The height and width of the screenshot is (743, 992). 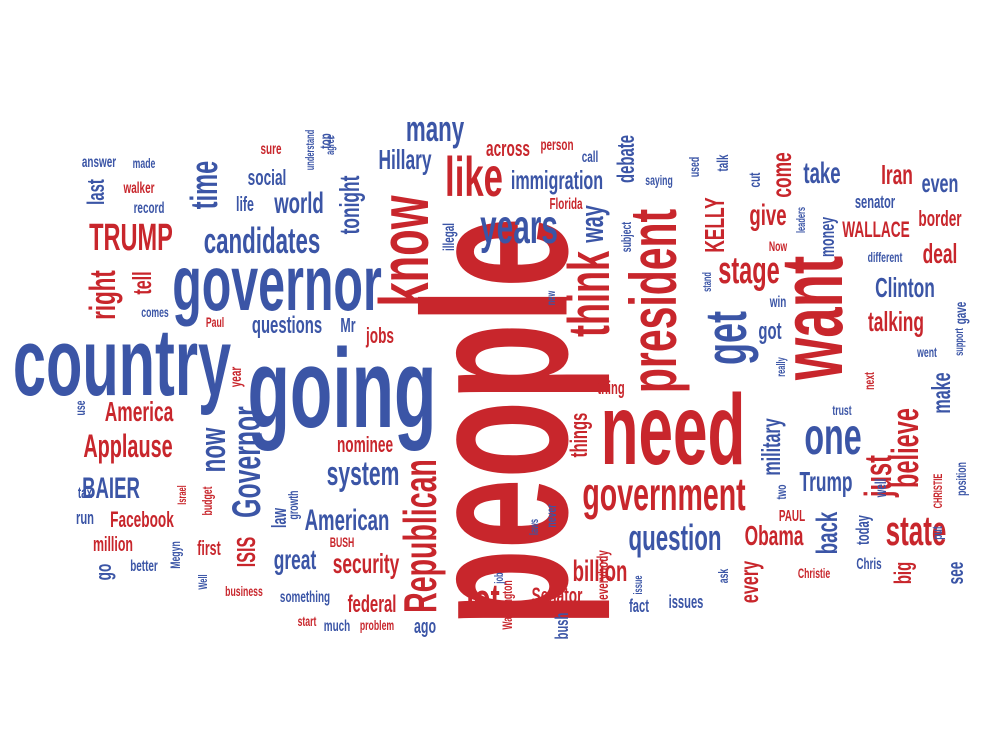 What do you see at coordinates (103, 572) in the screenshot?
I see `word-go: go` at bounding box center [103, 572].